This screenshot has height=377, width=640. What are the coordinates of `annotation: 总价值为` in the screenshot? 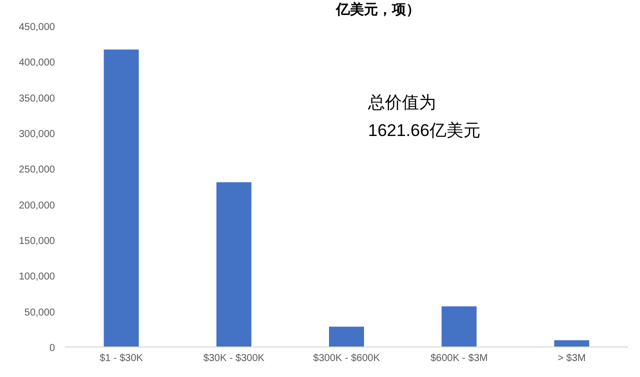 It's located at (401, 102).